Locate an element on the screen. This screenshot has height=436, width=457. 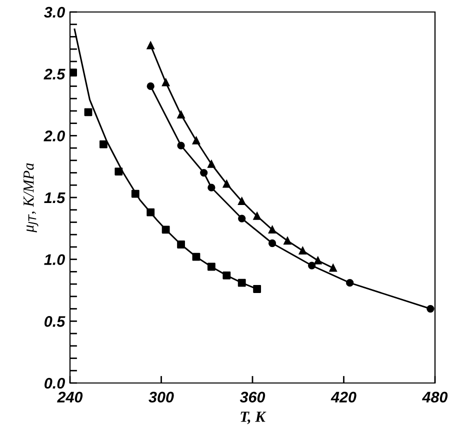
x-tick-label: 360 is located at coordinates (253, 397).